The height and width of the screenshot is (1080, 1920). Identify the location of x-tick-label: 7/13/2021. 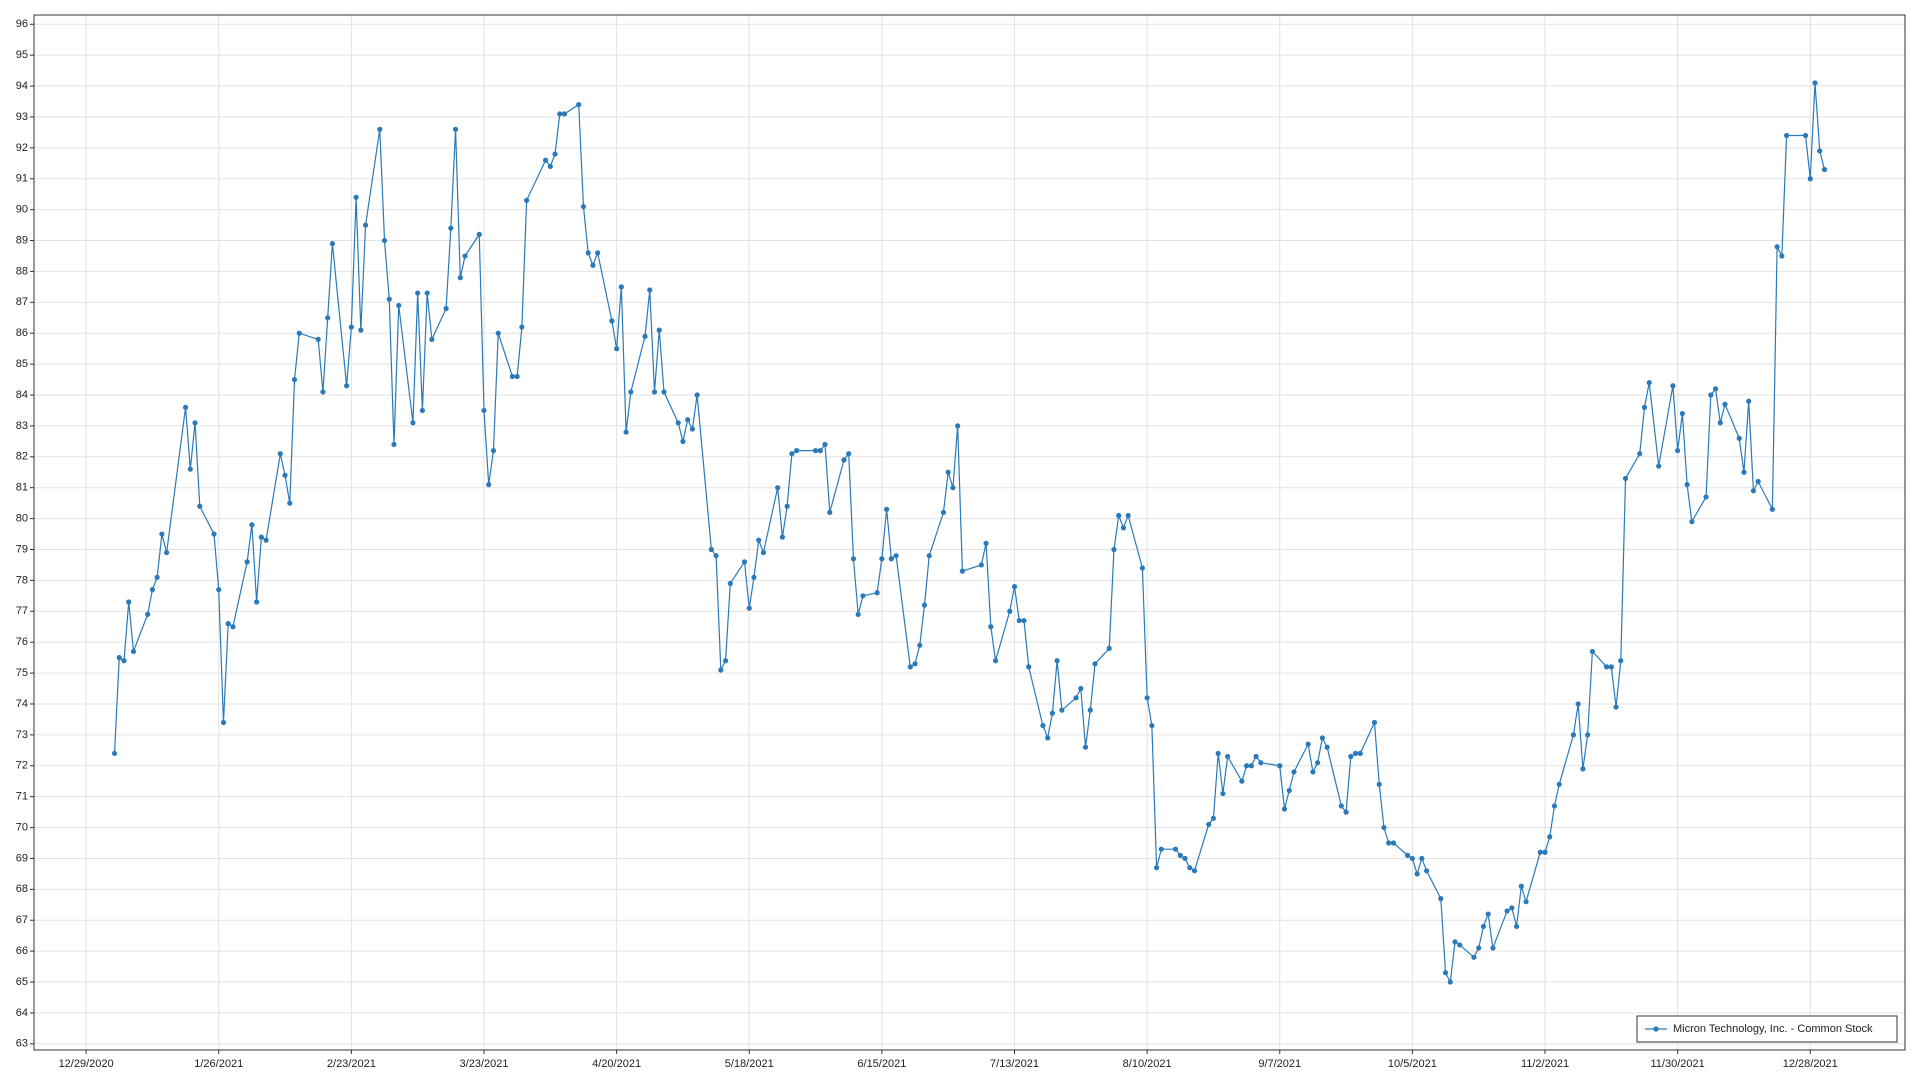
(1014, 1064).